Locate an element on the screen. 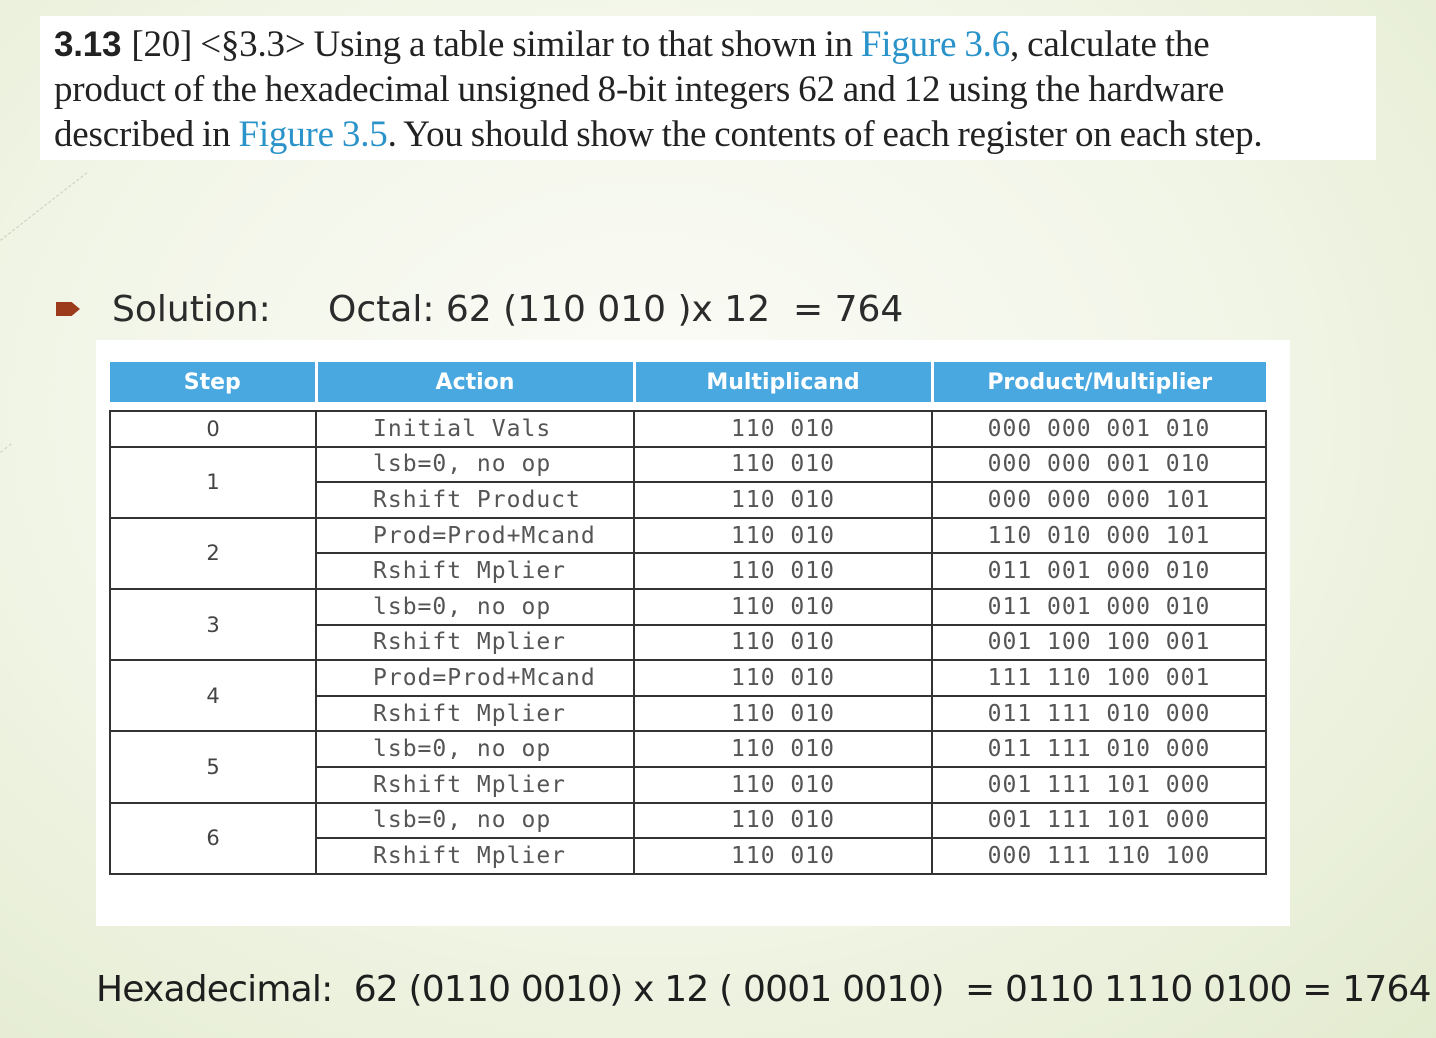 The height and width of the screenshot is (1038, 1436). solution-label: Solution: is located at coordinates (191, 309).